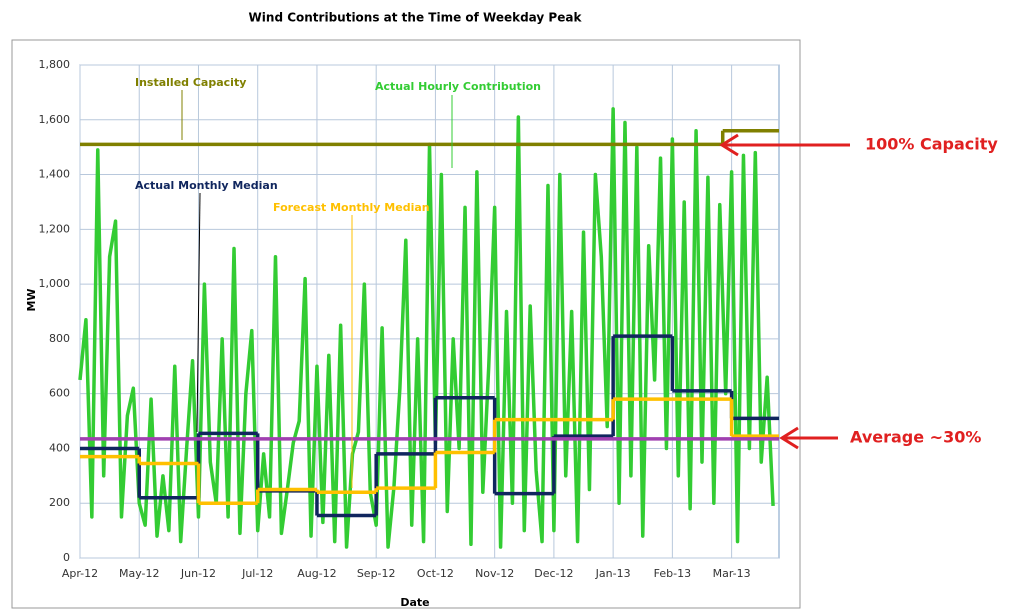  What do you see at coordinates (257, 573) in the screenshot?
I see `x-tick-label: Jul-12` at bounding box center [257, 573].